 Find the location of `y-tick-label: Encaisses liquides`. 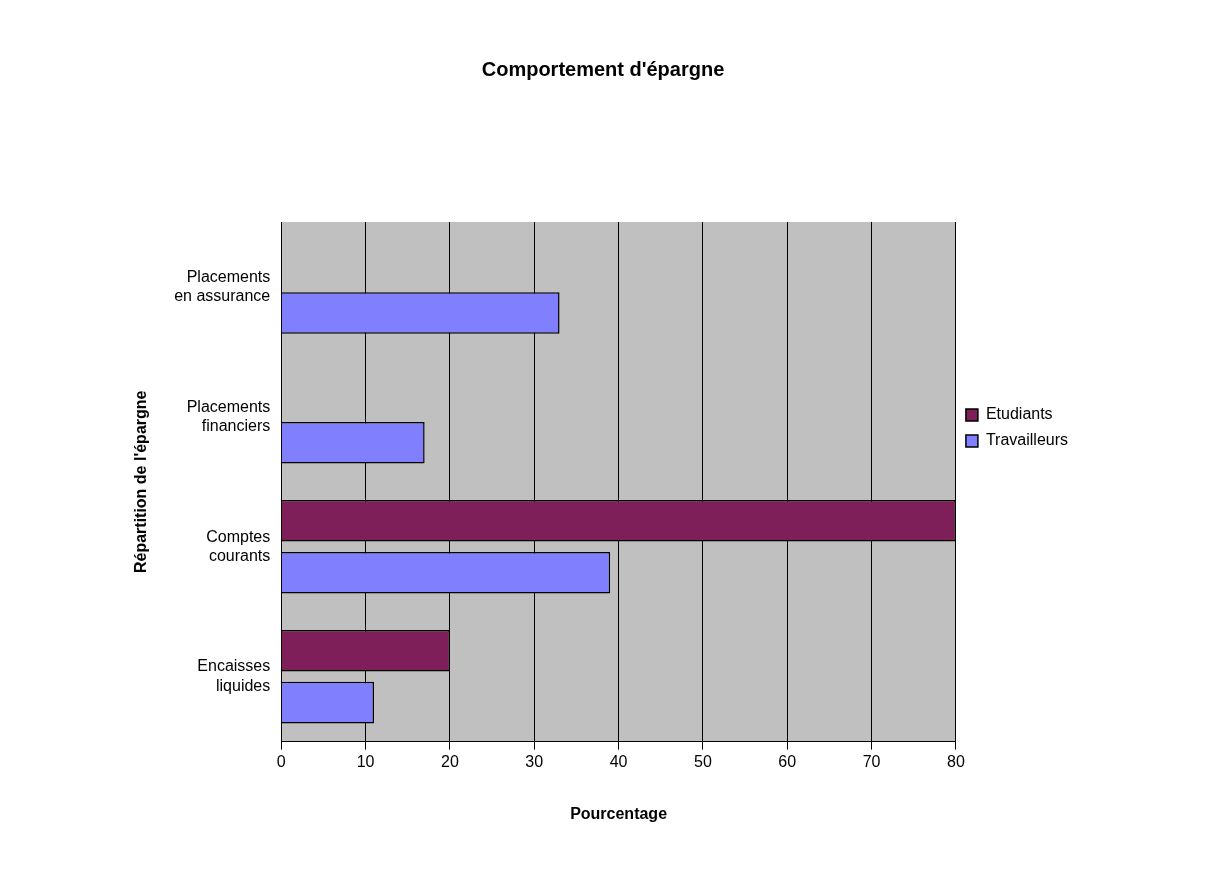

y-tick-label: Encaisses liquides is located at coordinates (234, 675).